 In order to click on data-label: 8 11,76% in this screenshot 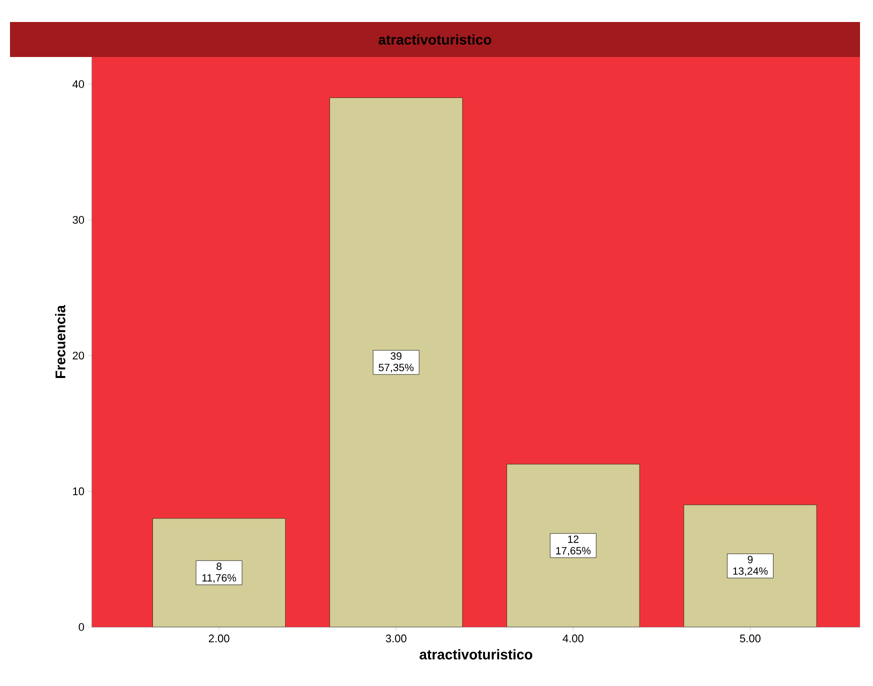, I will do `click(219, 572)`.